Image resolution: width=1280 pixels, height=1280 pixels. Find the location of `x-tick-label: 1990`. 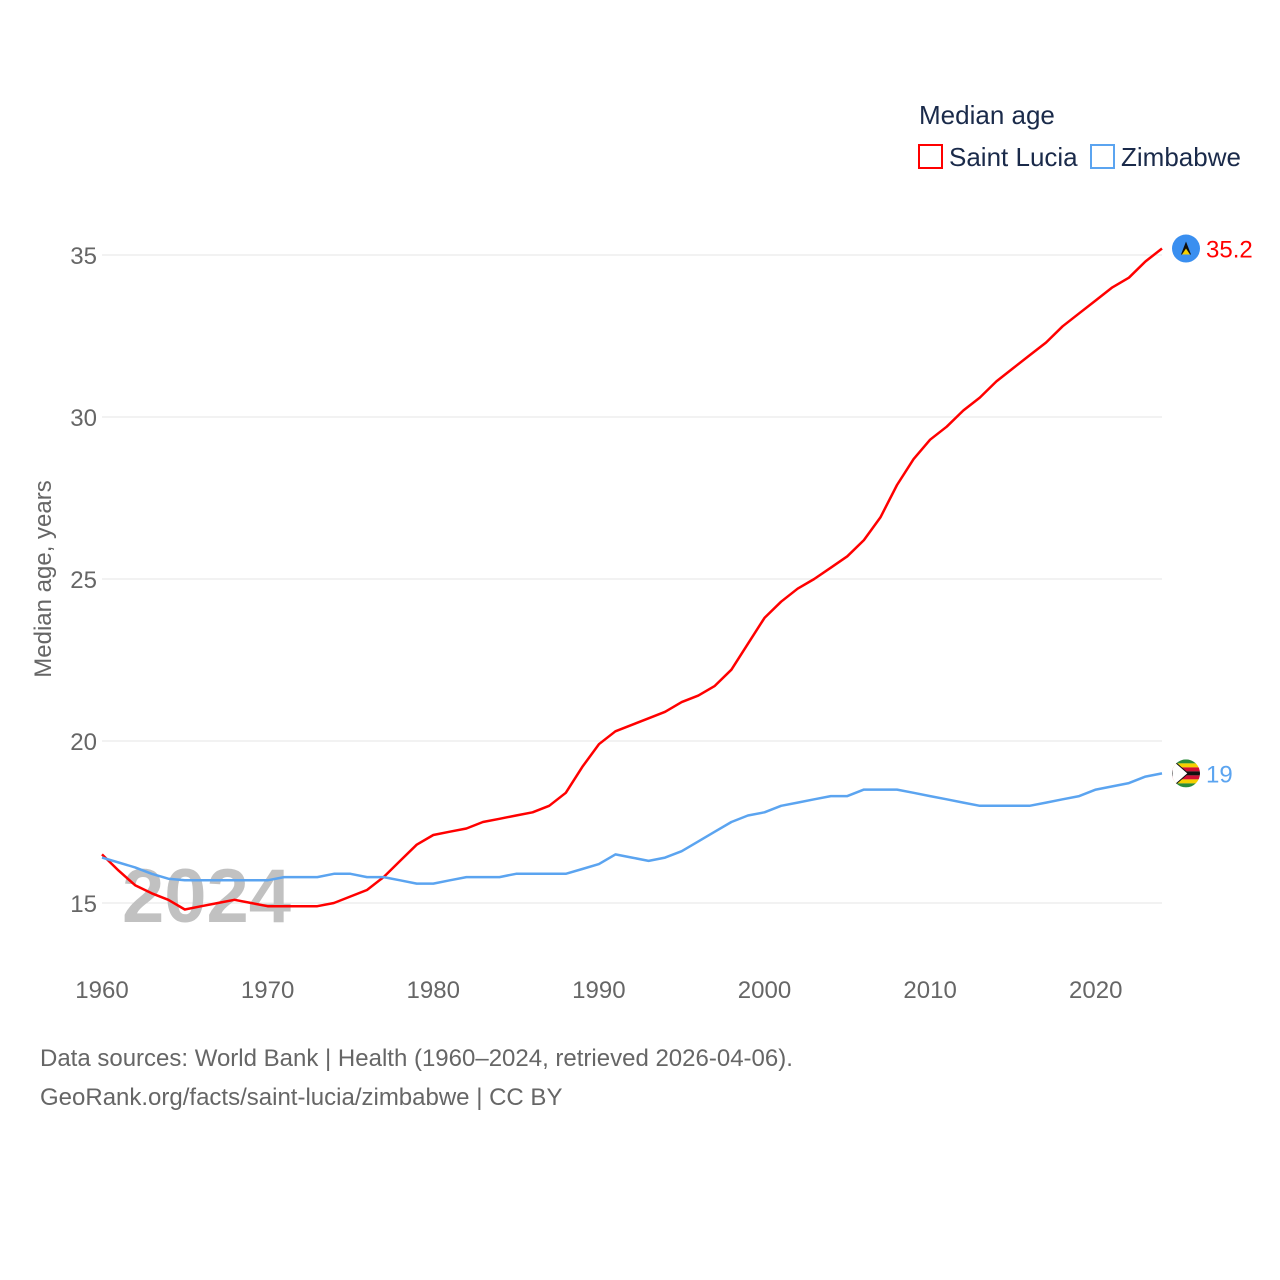

x-tick-label: 1990 is located at coordinates (598, 990).